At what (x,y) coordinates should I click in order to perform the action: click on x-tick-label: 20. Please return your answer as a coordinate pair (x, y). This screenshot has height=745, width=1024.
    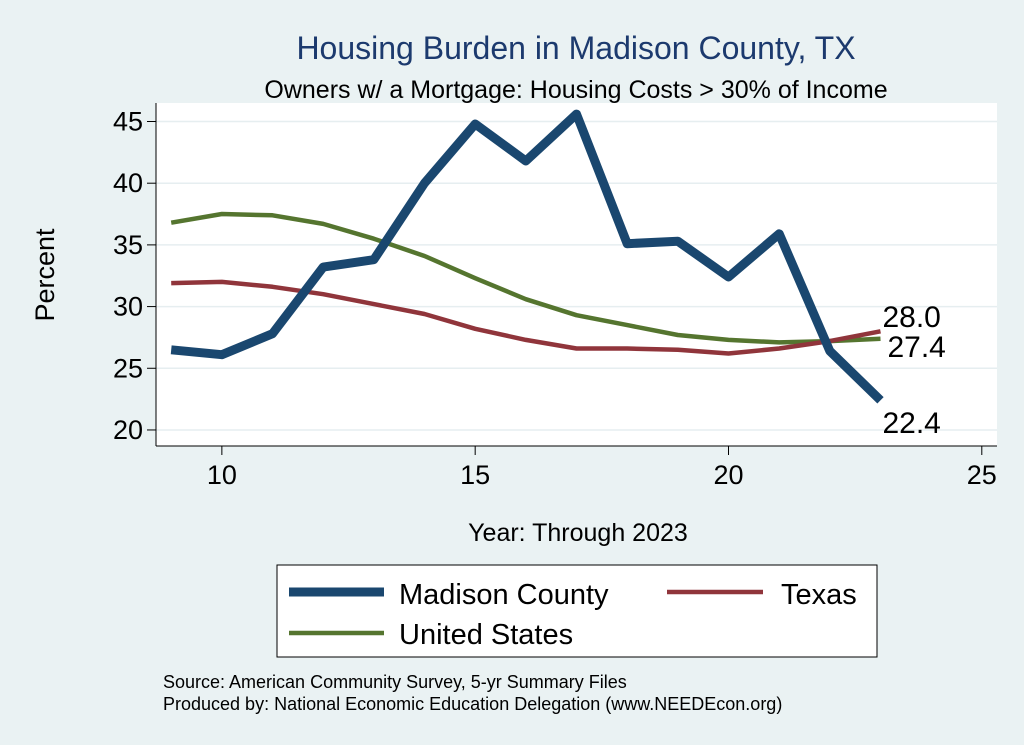
    Looking at the image, I should click on (728, 475).